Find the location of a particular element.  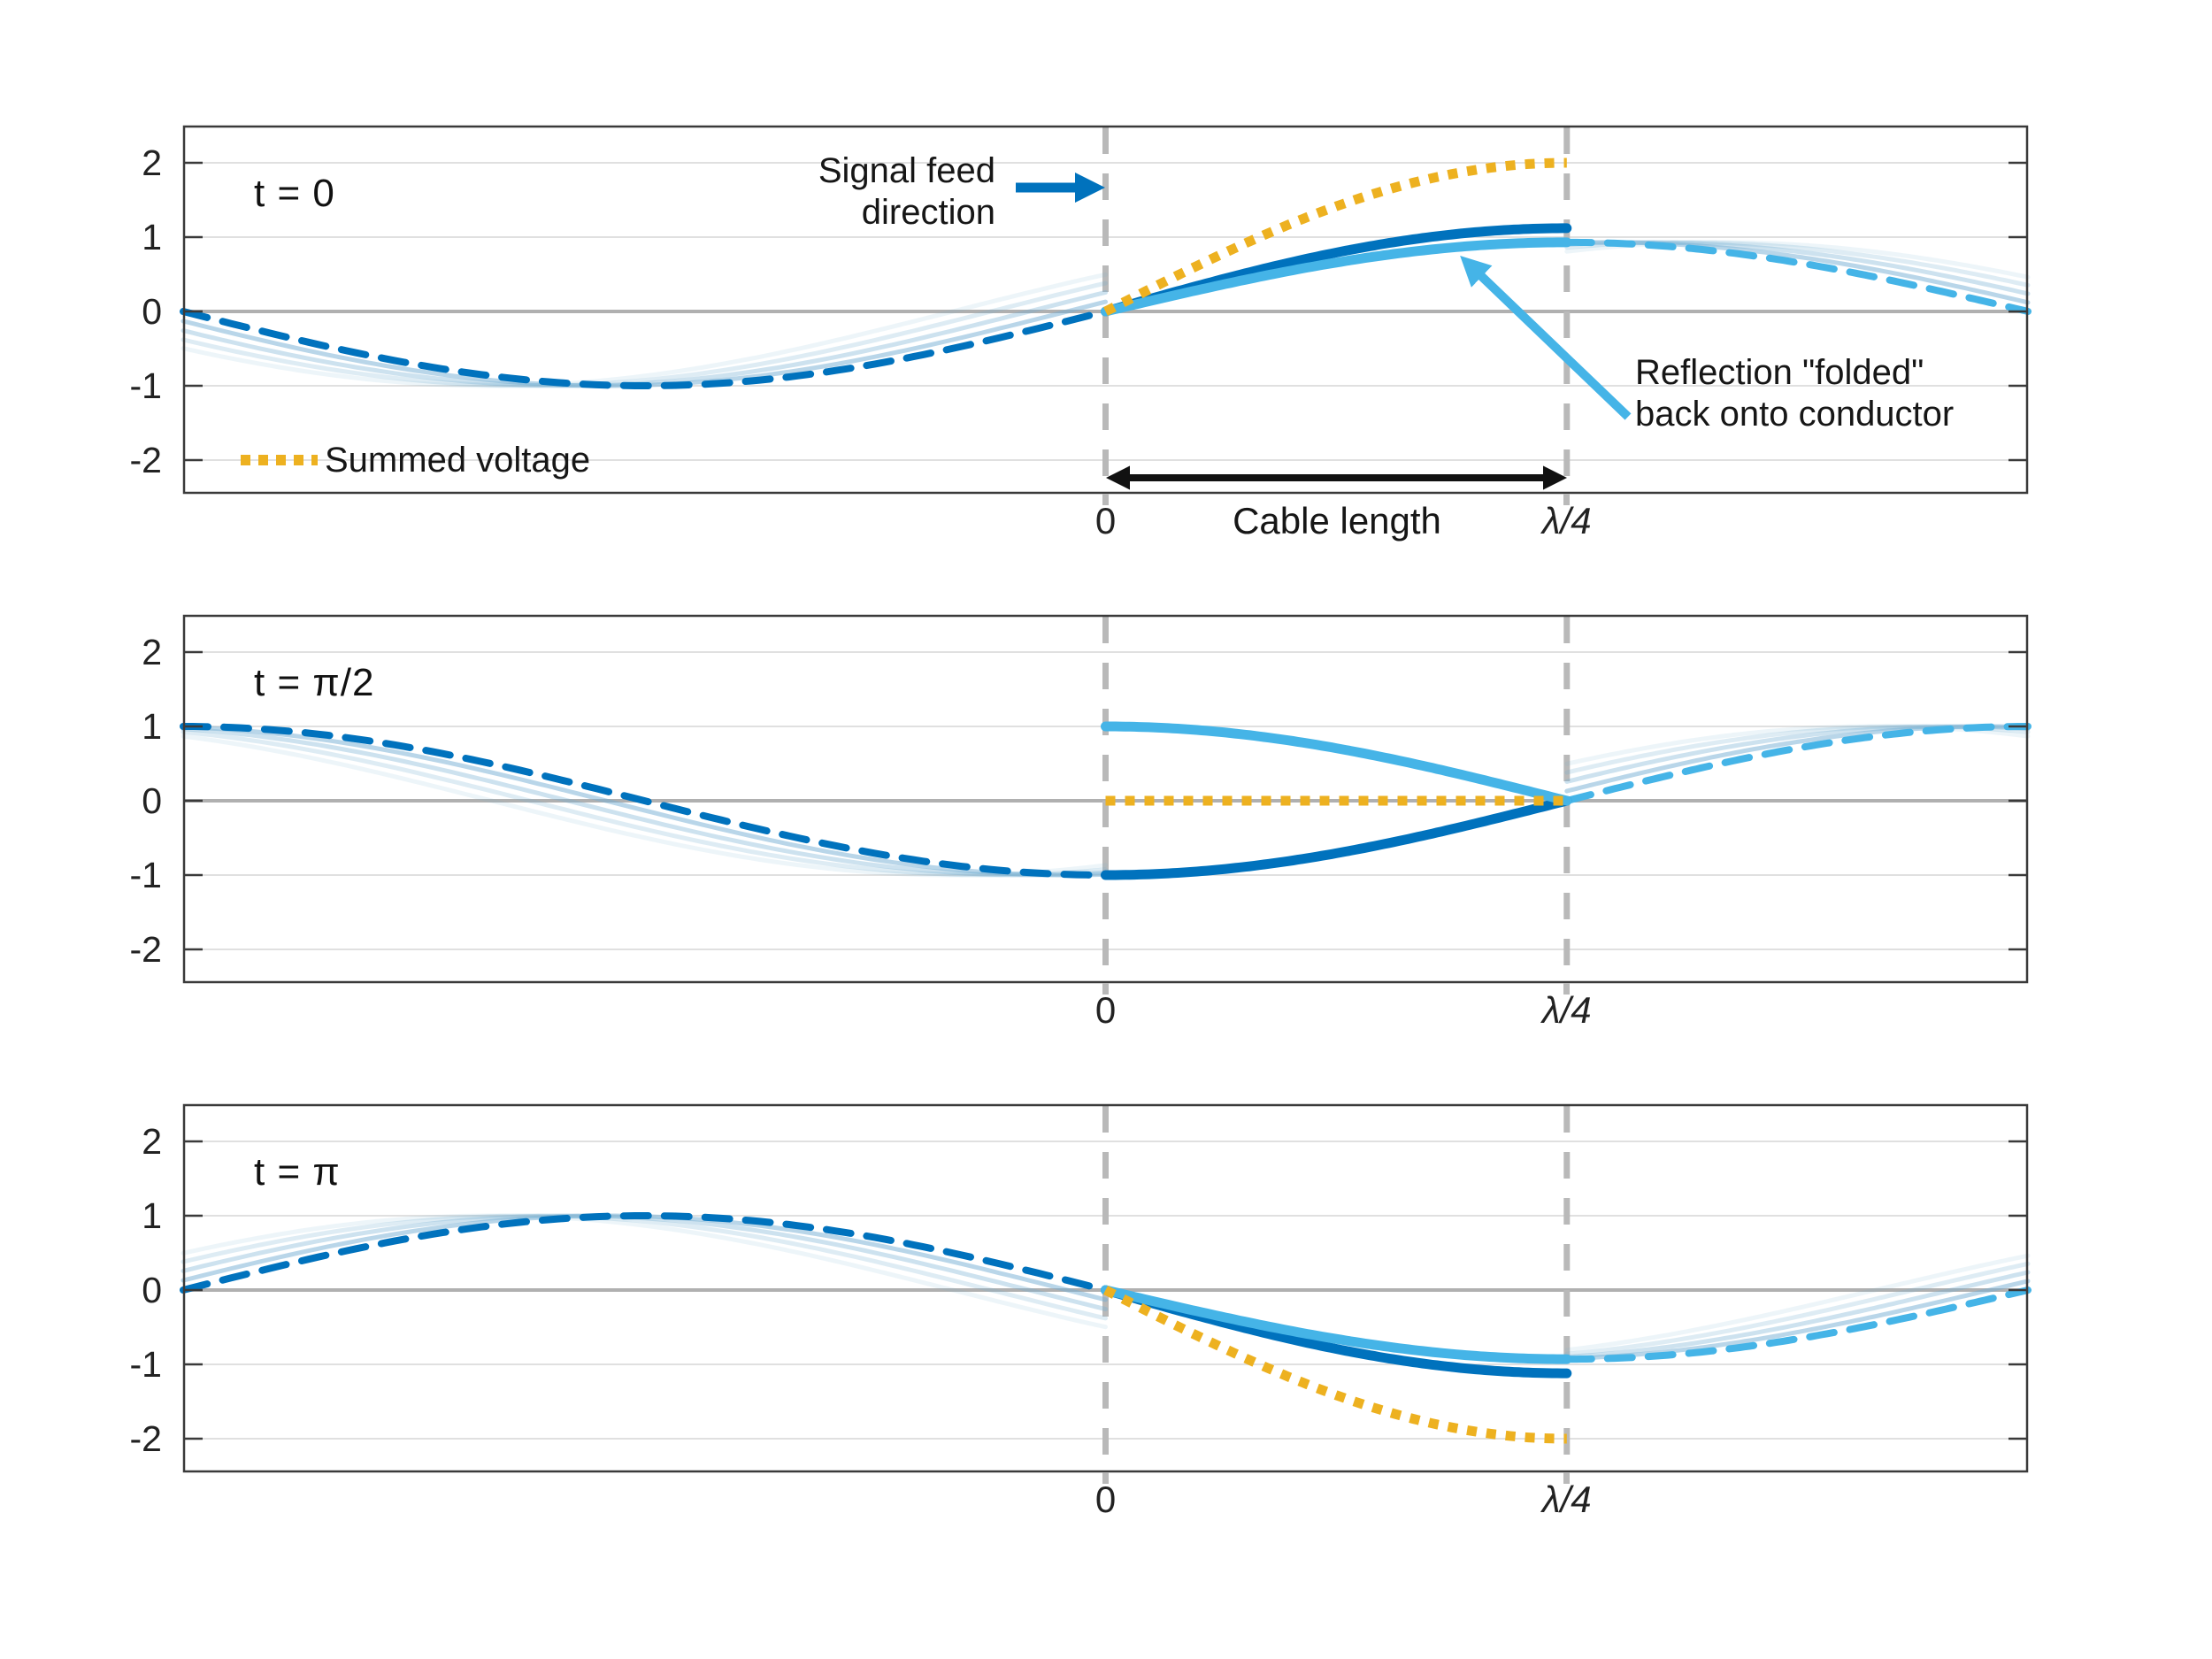

signal-feed-arrow-icon is located at coordinates (1061, 188).